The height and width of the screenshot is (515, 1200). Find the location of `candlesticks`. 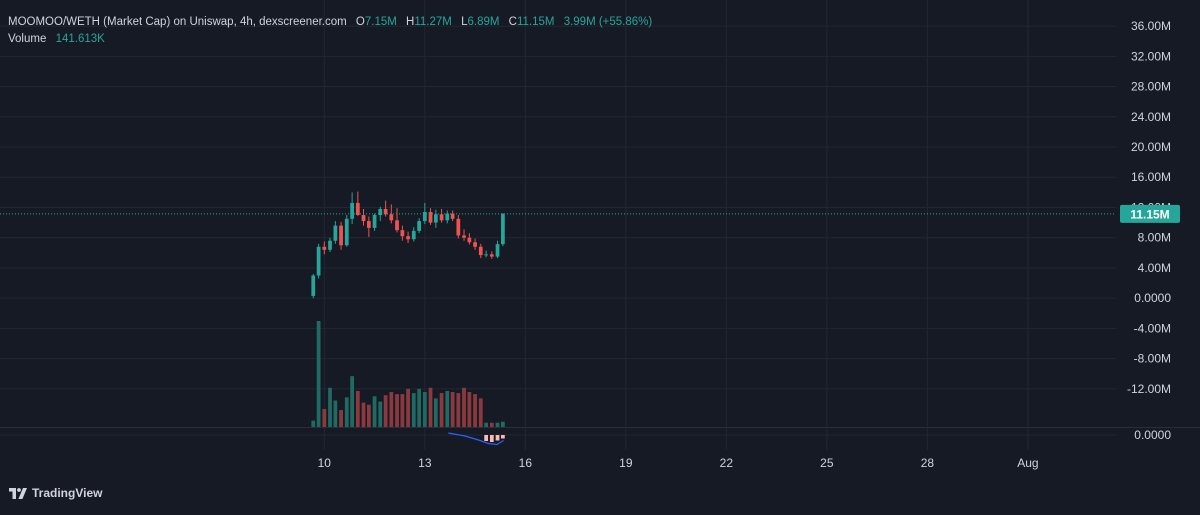

candlesticks is located at coordinates (408, 245).